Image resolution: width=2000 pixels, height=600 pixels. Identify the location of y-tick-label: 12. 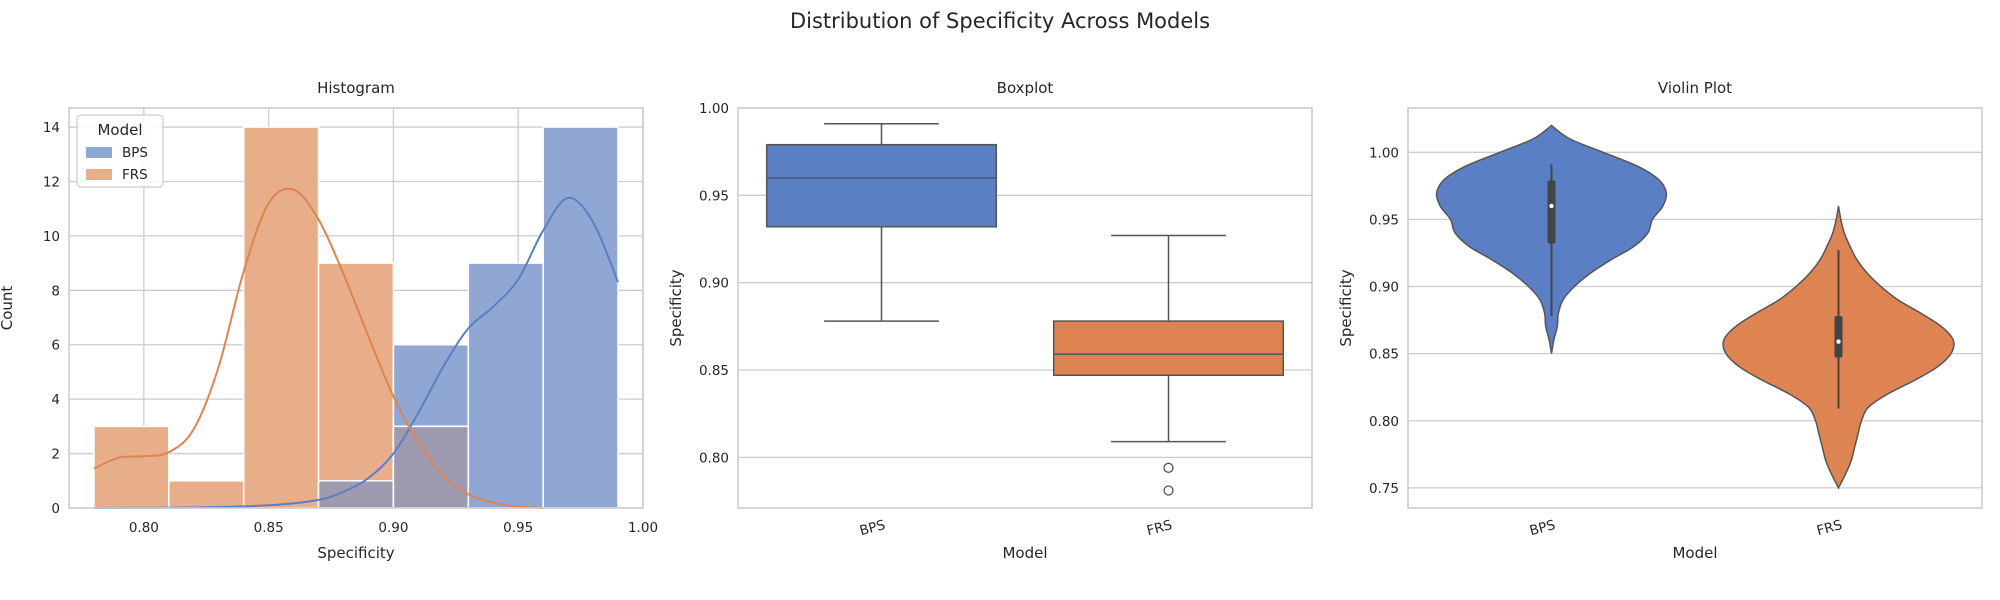
(51, 182).